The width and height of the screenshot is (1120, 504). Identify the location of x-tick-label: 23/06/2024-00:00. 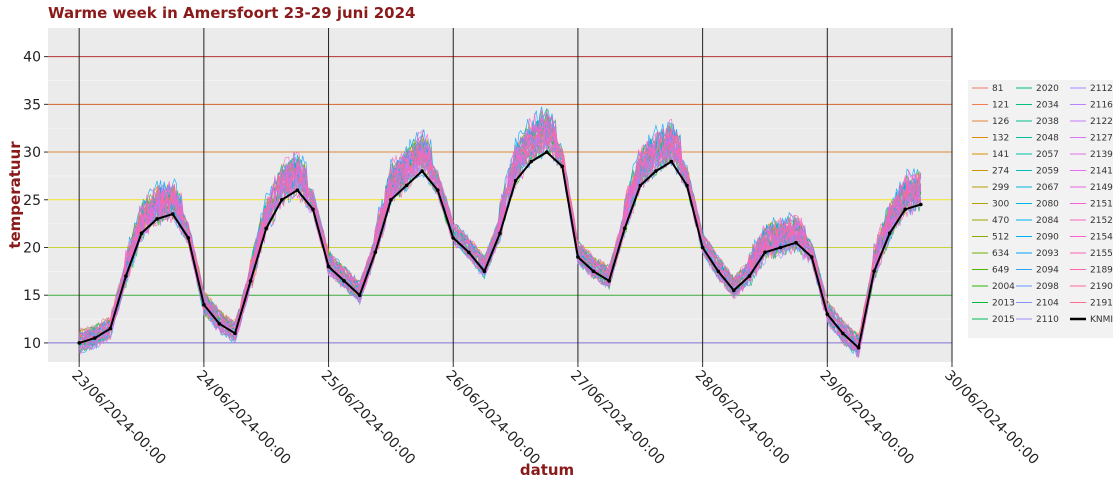
(118, 418).